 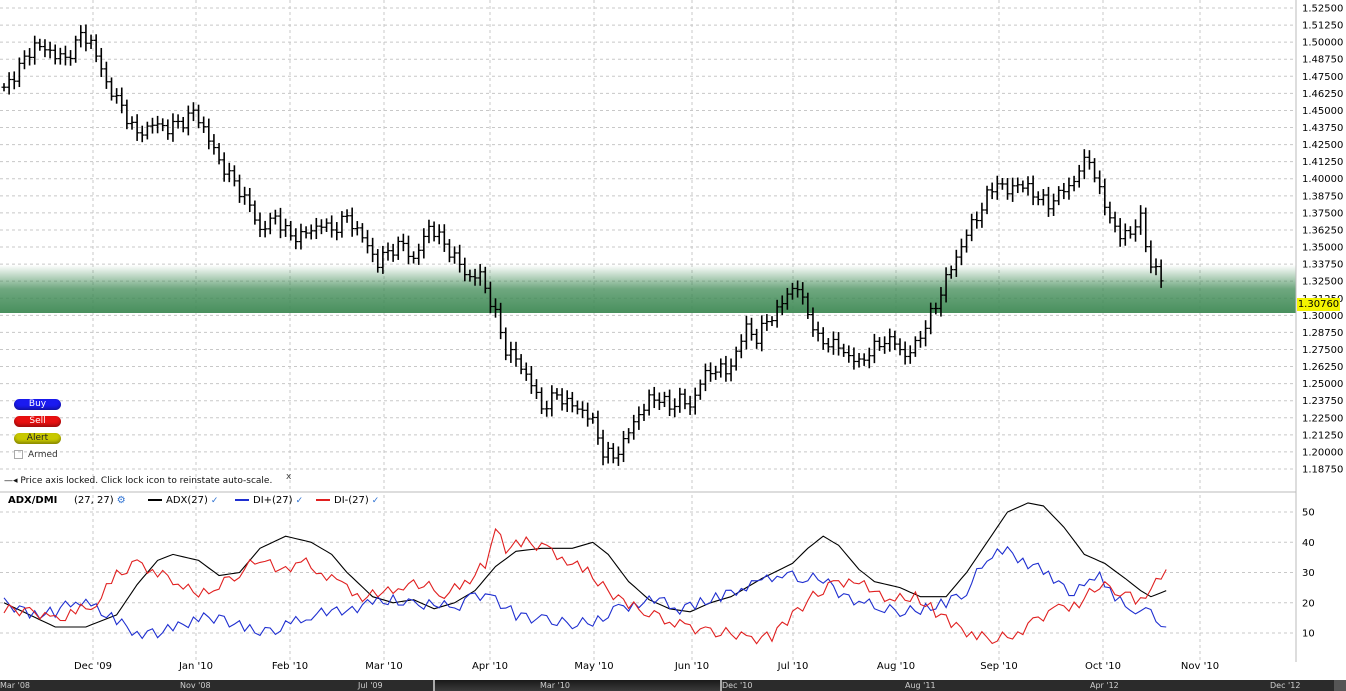 I want to click on indicator-tick-label: 50, so click(x=1308, y=513).